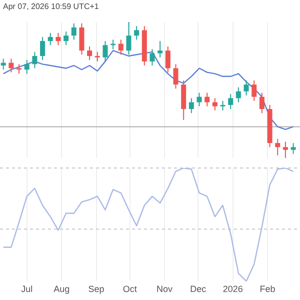 This screenshot has height=300, width=300. I want to click on x-tick-label: 2026, so click(232, 289).